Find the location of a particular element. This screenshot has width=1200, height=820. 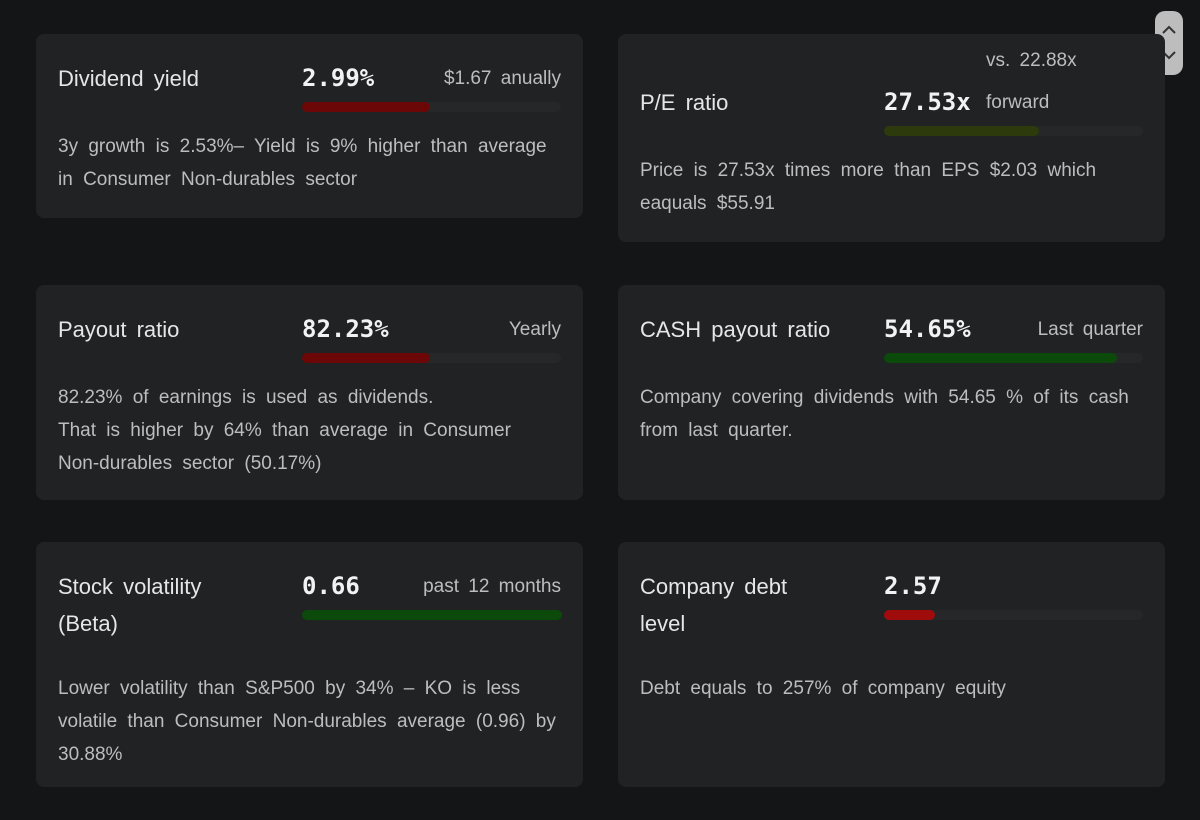

metric-note: $1.67 anually is located at coordinates (502, 78).